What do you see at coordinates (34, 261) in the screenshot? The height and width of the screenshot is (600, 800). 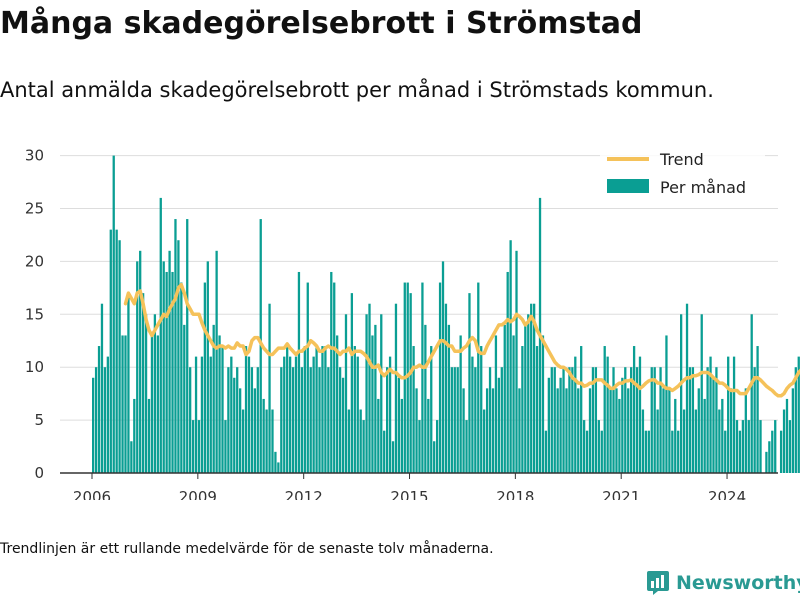 I see `y-tick-label: 20` at bounding box center [34, 261].